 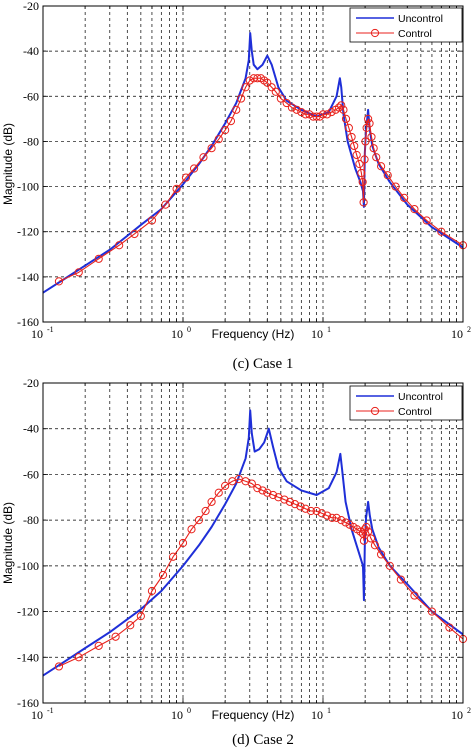 What do you see at coordinates (189, 329) in the screenshot?
I see `x-tick-exponent: 0` at bounding box center [189, 329].